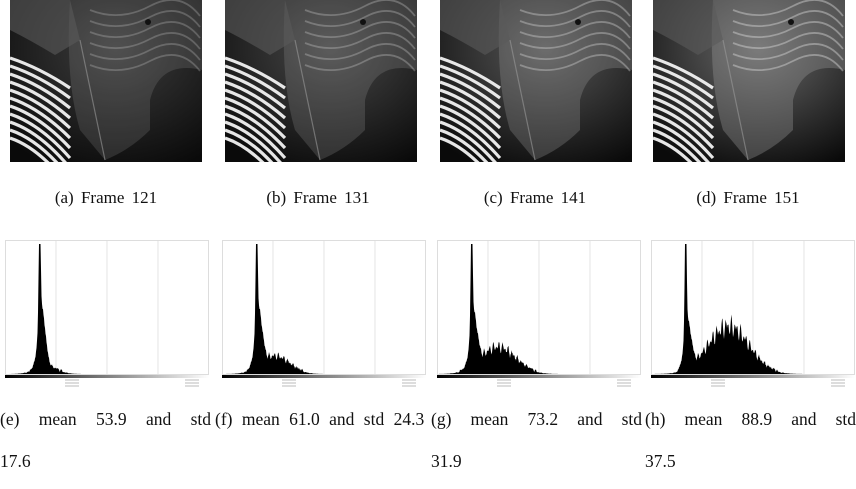 The image size is (856, 489). What do you see at coordinates (106, 197) in the screenshot?
I see `caption: (a) Frame 121` at bounding box center [106, 197].